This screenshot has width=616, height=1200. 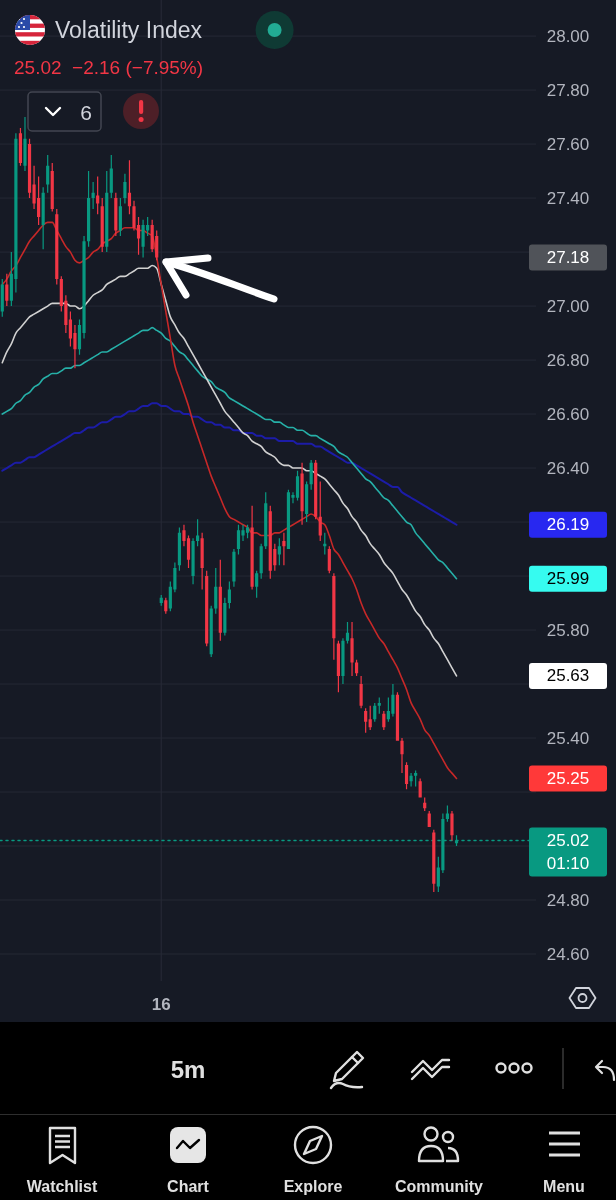 What do you see at coordinates (568, 198) in the screenshot?
I see `y-tick-label: 27.40` at bounding box center [568, 198].